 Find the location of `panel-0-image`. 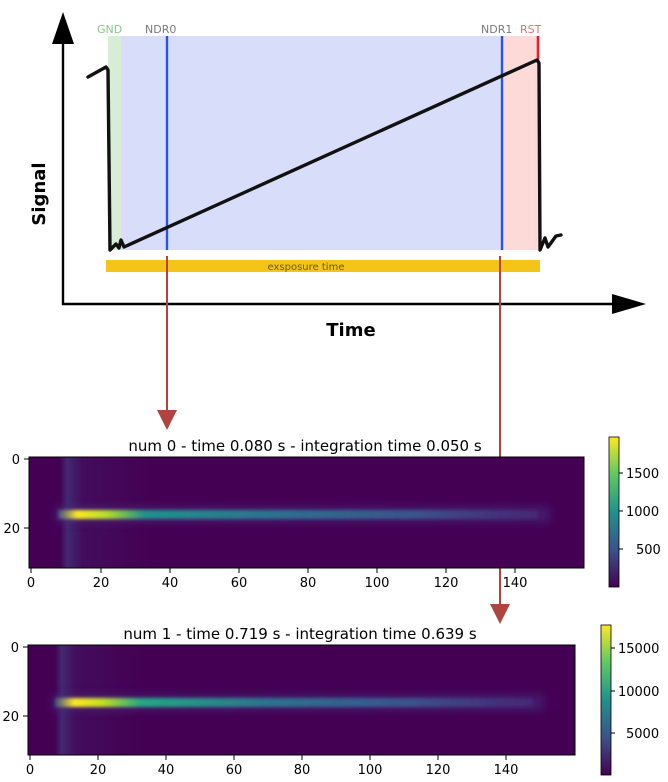

panel-0-image is located at coordinates (306, 512).